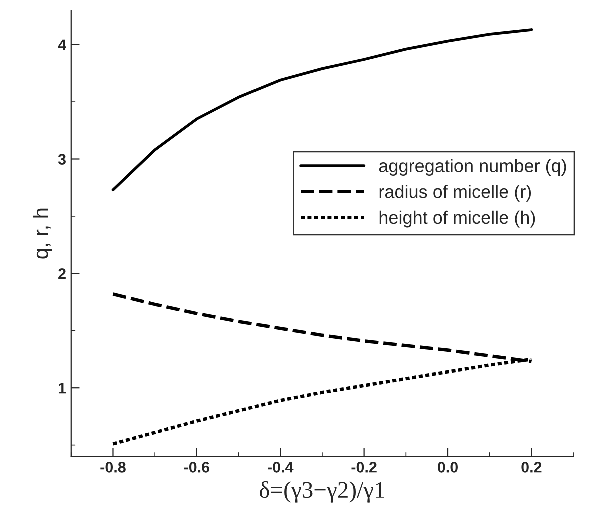 This screenshot has width=605, height=525. Describe the element at coordinates (197, 467) in the screenshot. I see `x-tick-label: -0.6` at that location.